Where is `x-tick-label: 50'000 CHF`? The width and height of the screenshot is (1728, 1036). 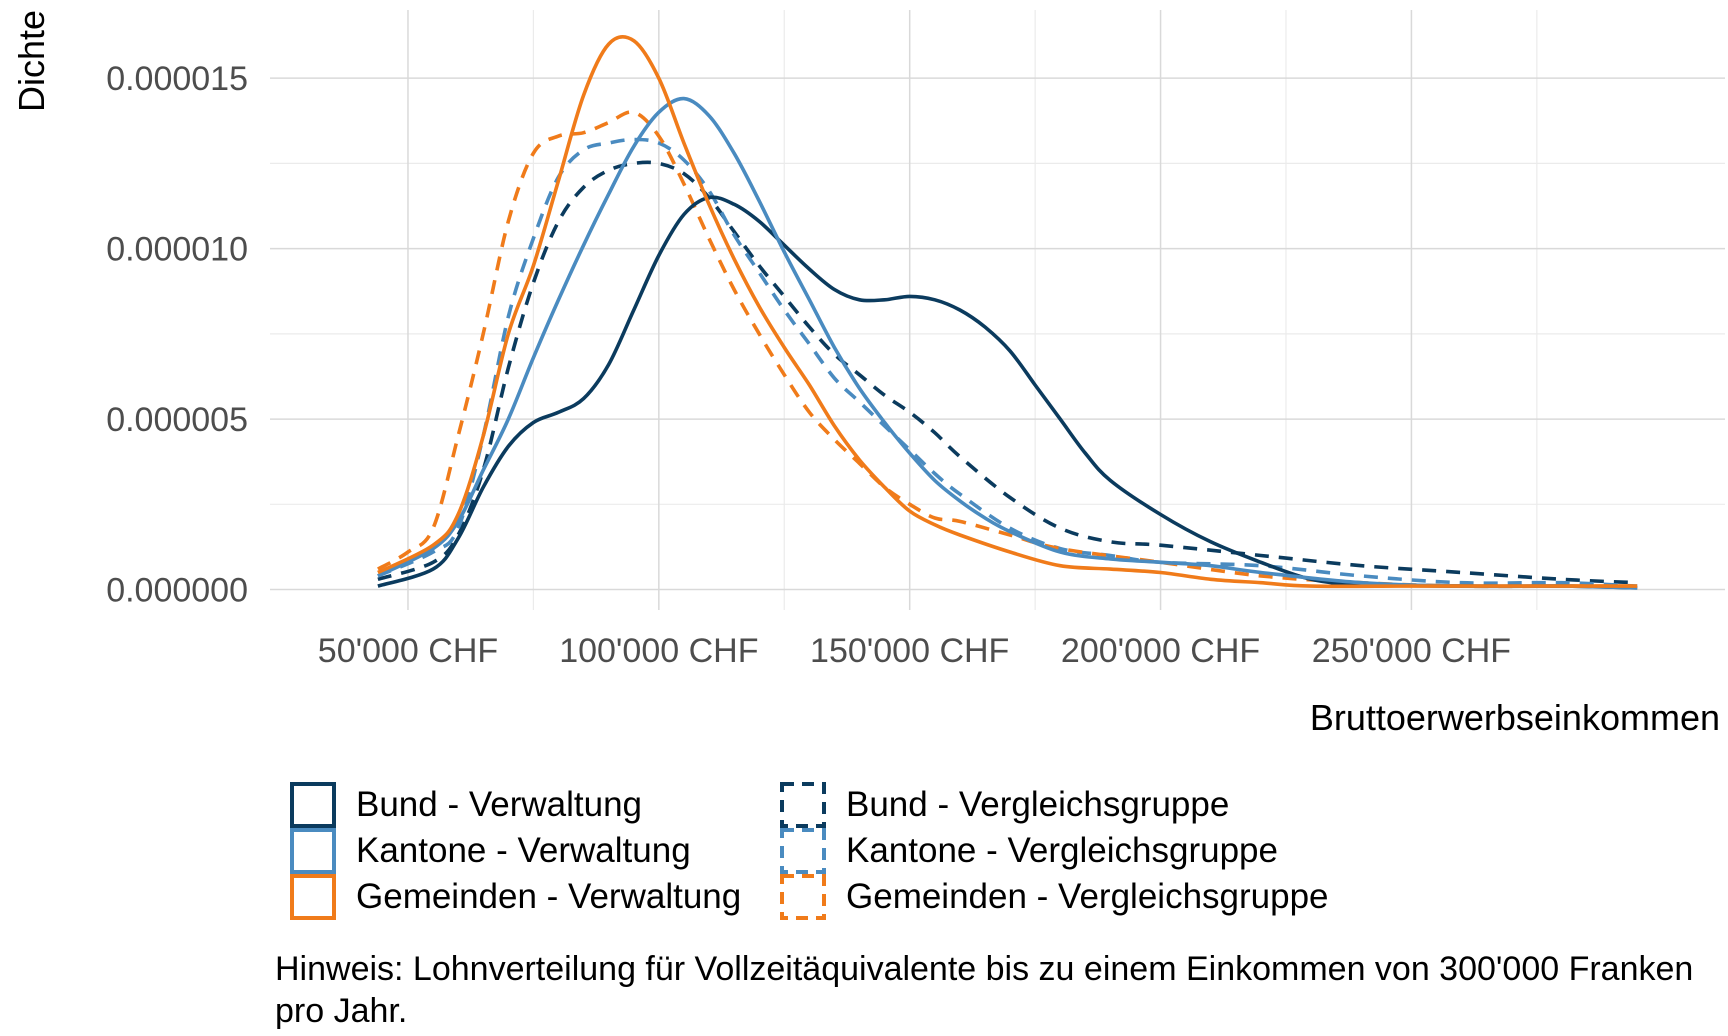 x-tick-label: 50'000 CHF is located at coordinates (408, 651).